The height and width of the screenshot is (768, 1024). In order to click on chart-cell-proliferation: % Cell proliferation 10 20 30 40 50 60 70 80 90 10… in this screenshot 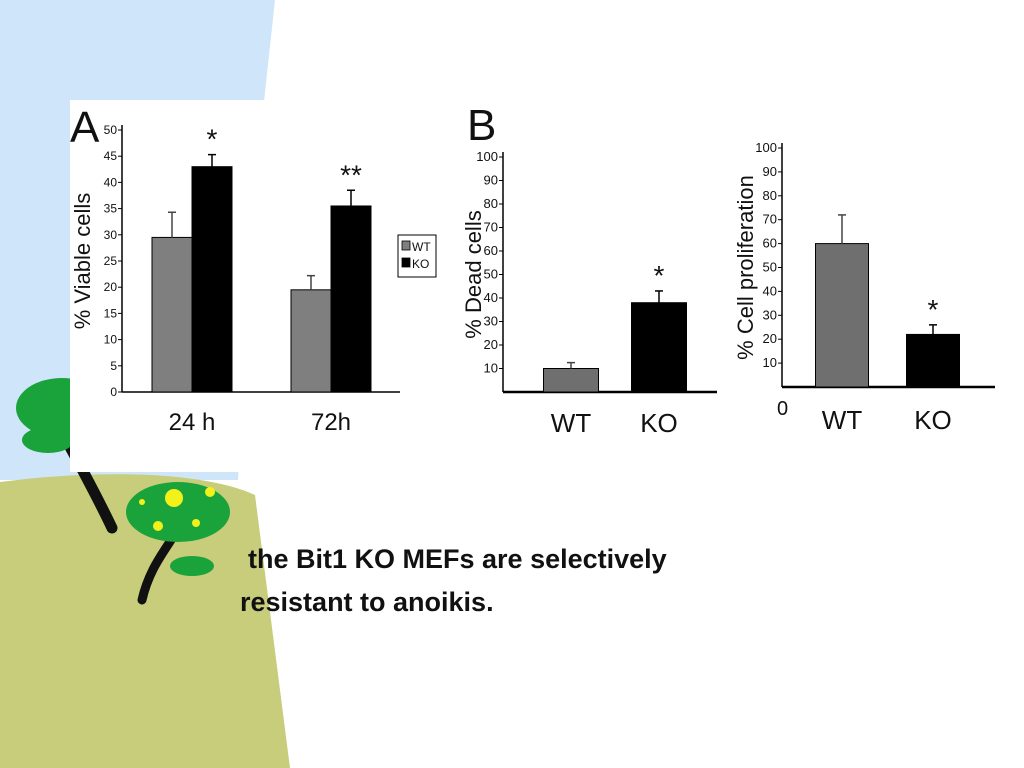, I will do `click(864, 287)`.